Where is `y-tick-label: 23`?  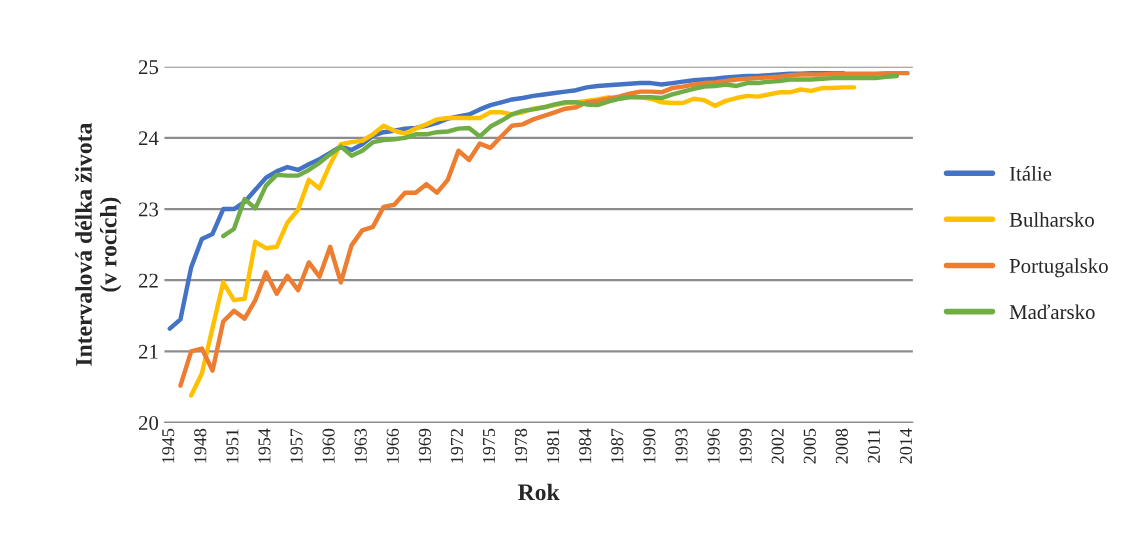
y-tick-label: 23 is located at coordinates (148, 209).